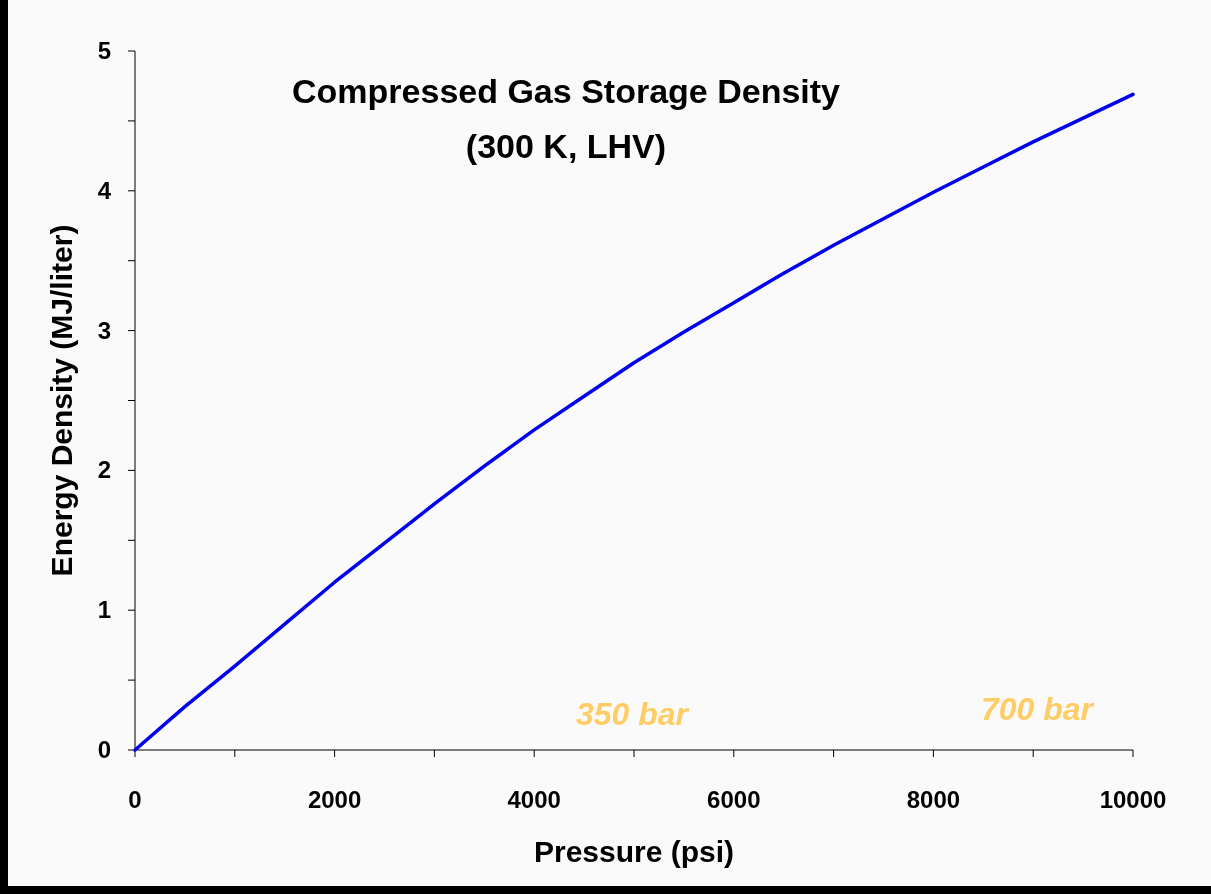 This screenshot has width=1211, height=894. What do you see at coordinates (104, 610) in the screenshot?
I see `y-tick-label: 1` at bounding box center [104, 610].